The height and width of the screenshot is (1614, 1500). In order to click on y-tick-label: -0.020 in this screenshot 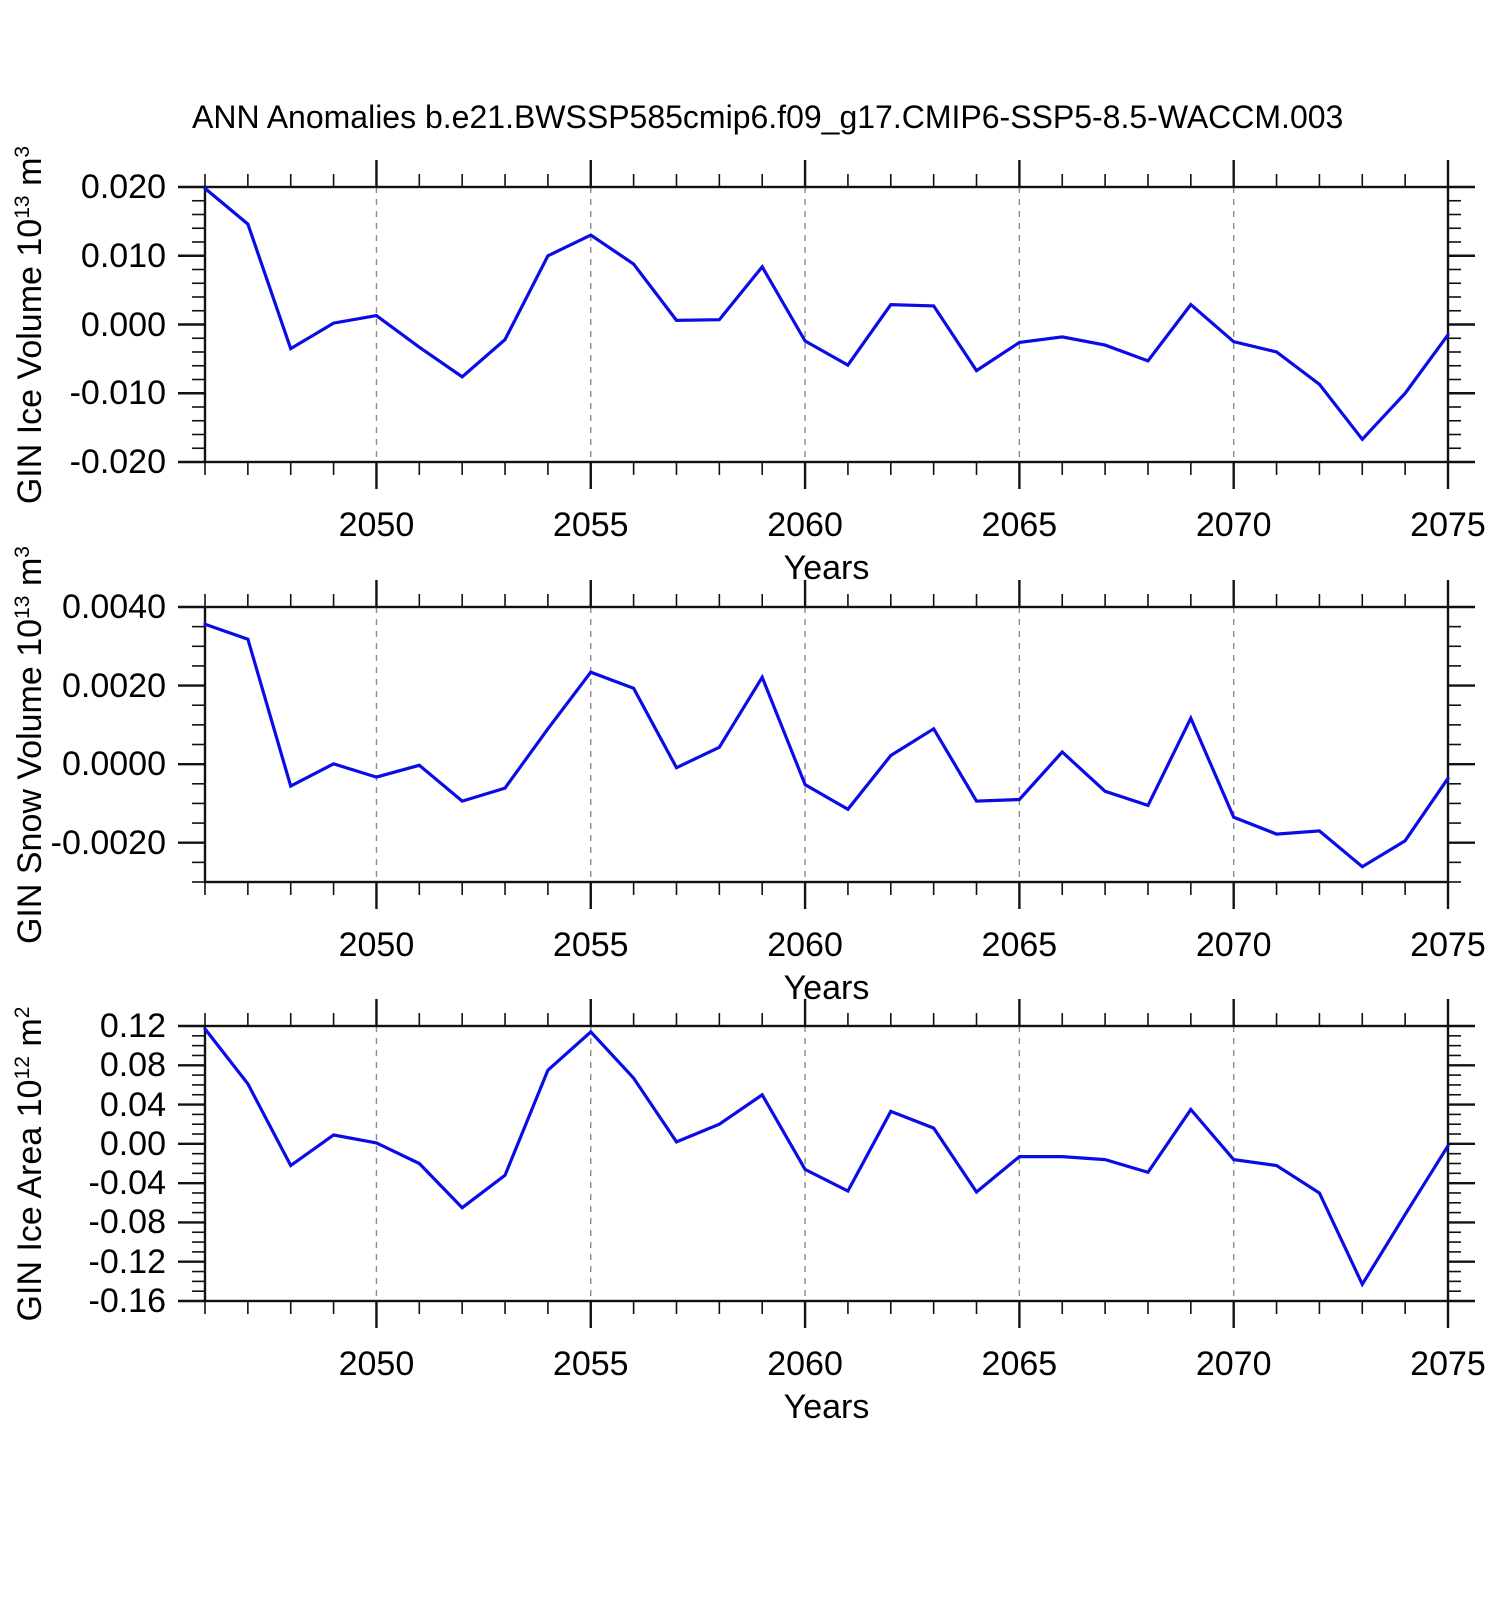, I will do `click(117, 462)`.